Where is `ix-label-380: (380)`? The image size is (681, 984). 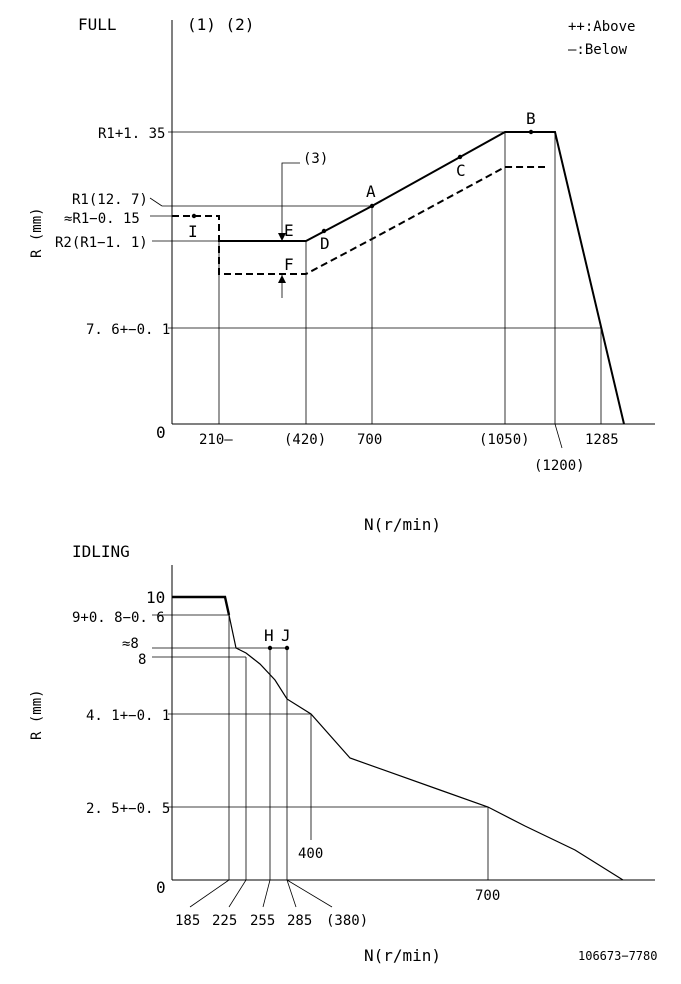 ix-label-380: (380) is located at coordinates (347, 921).